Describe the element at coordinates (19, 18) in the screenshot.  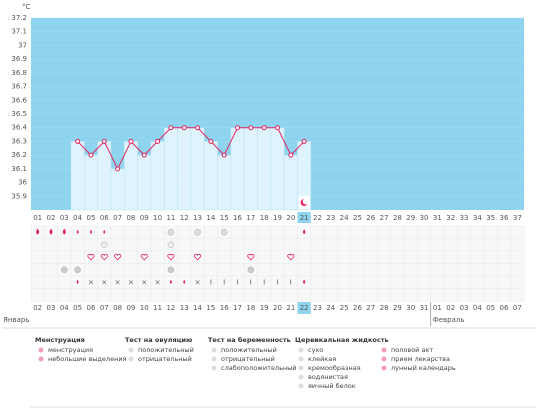
I see `y-tick-label: 37.2` at that location.